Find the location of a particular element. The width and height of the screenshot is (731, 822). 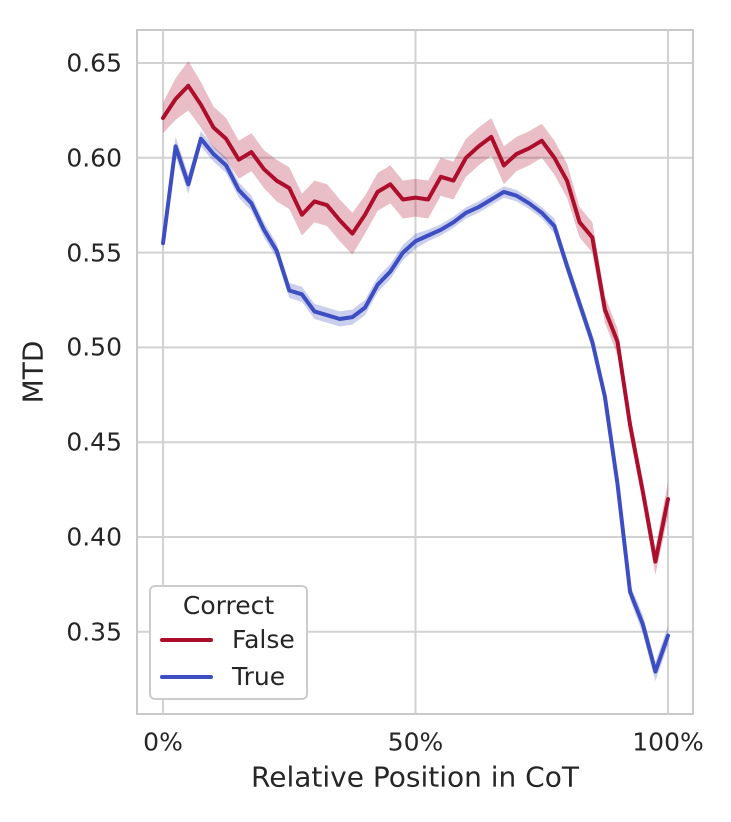

y-tick-label: 0.50 is located at coordinates (94, 347).